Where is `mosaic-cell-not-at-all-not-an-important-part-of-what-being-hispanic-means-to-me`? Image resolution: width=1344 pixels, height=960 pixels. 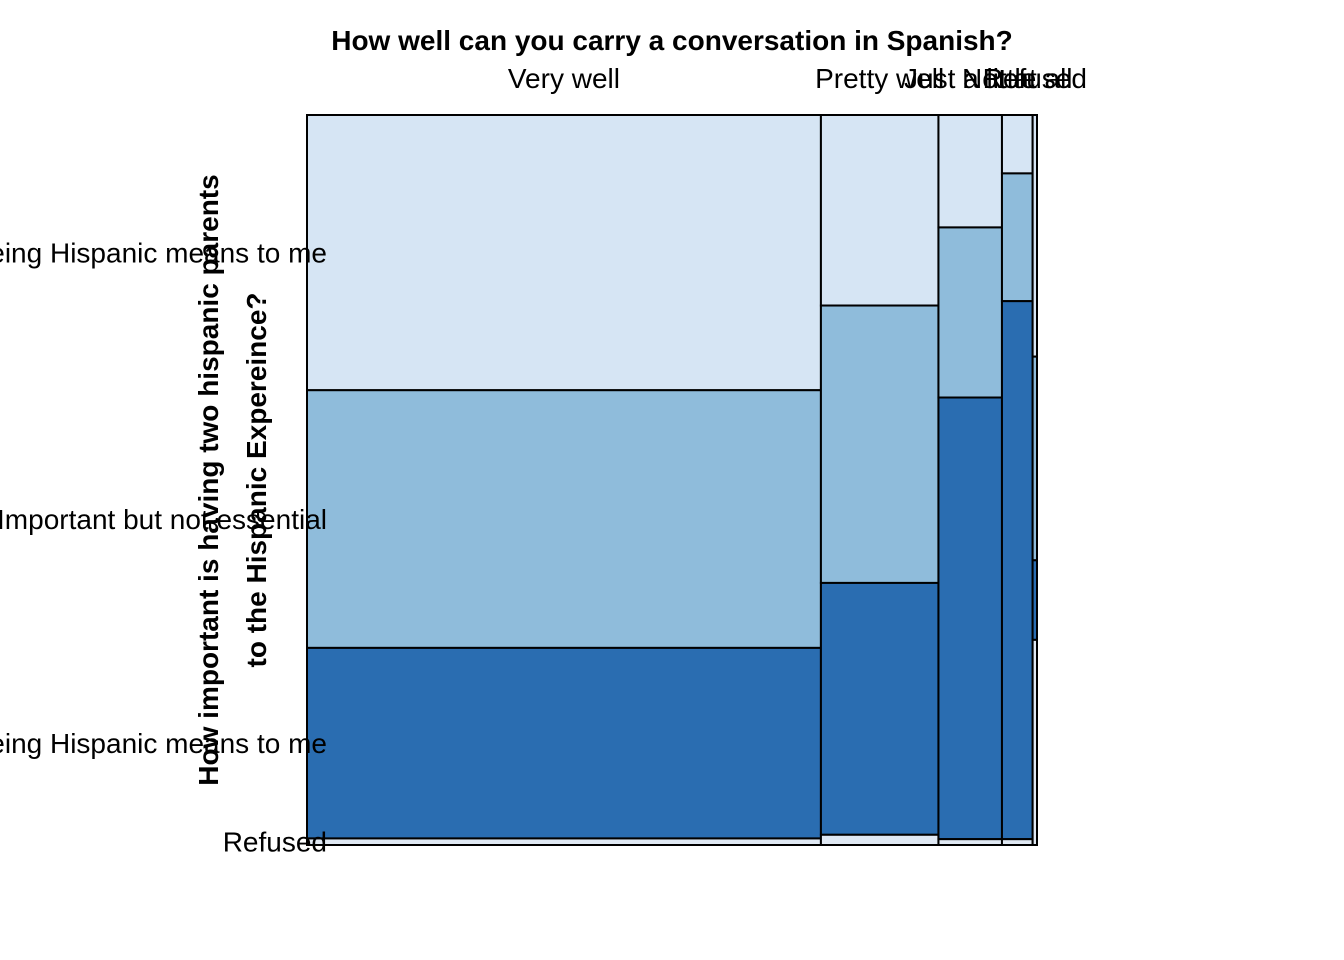
mosaic-cell-not-at-all-not-an-important-part-of-what-being-hispanic-means-to-me is located at coordinates (1017, 570).